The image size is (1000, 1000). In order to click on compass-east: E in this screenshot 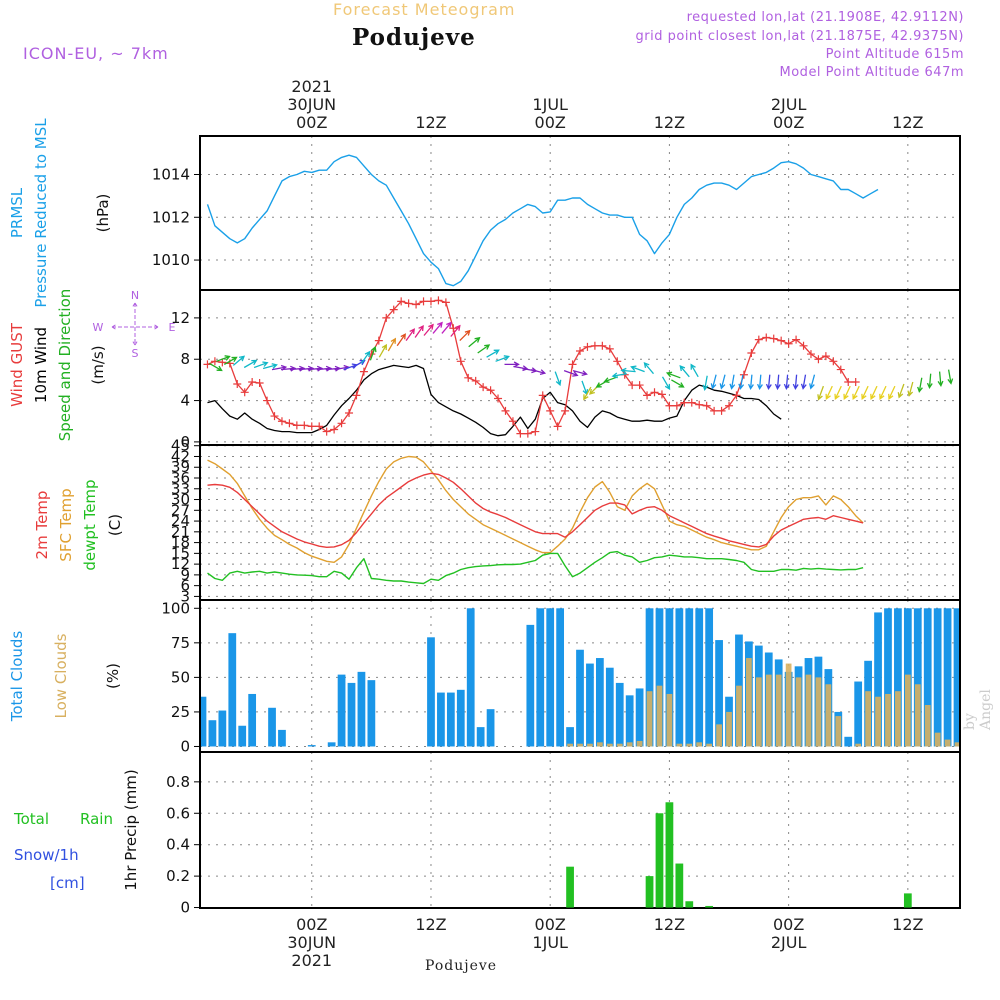, I will do `click(172, 327)`.